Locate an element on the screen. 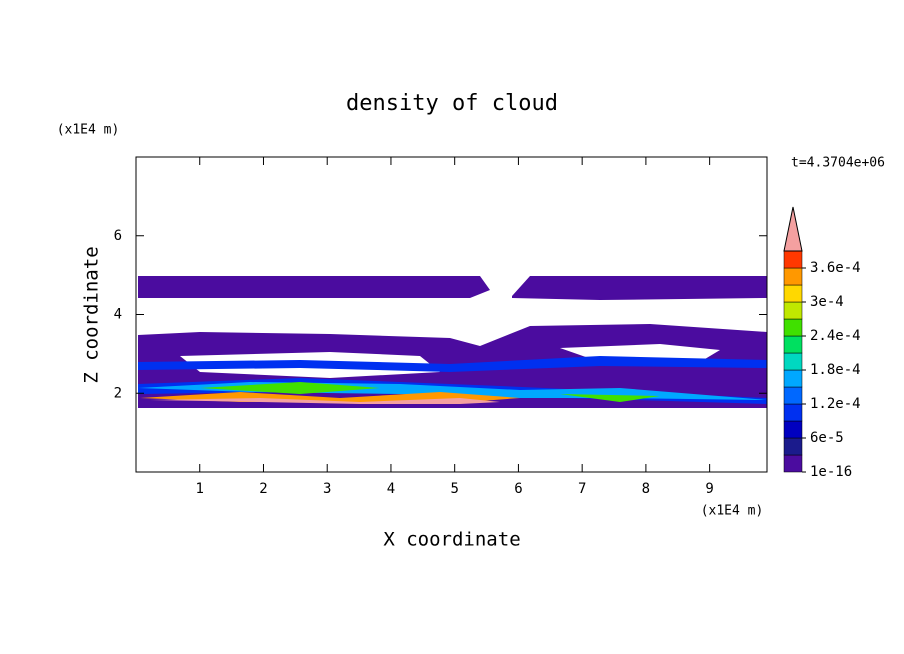 Image resolution: width=904 pixels, height=654 pixels. x-tick-label: 3 is located at coordinates (327, 489).